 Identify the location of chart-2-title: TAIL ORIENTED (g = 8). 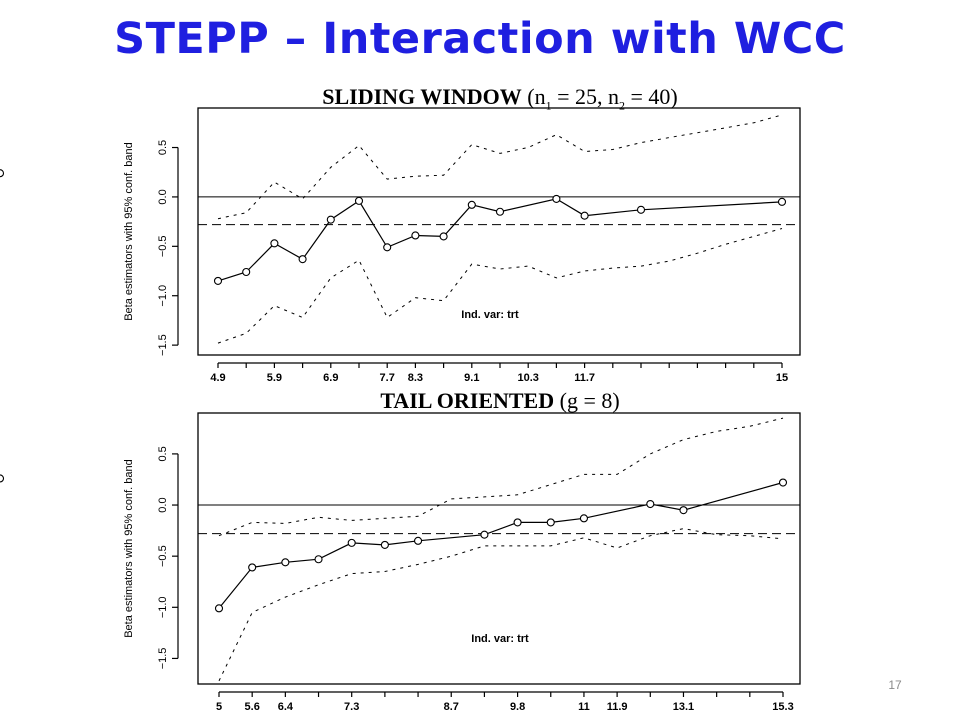
(500, 401).